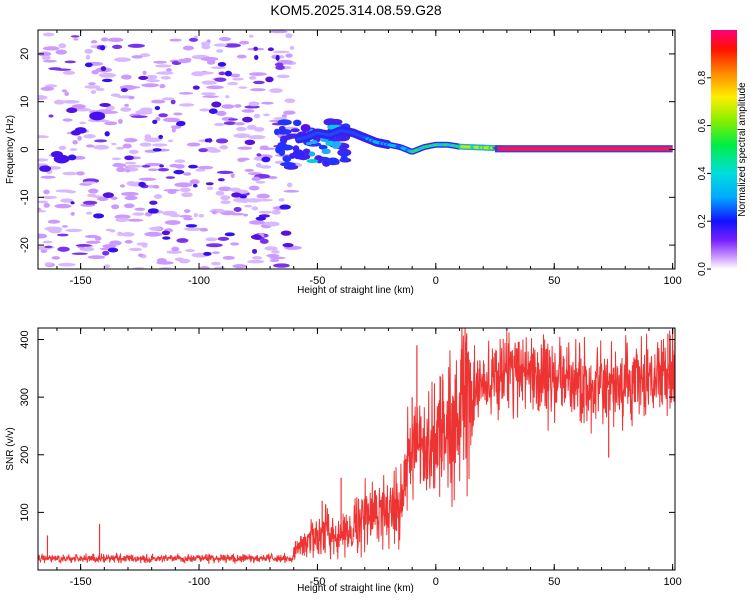 The width and height of the screenshot is (750, 605). I want to click on colorbar-tick-label: 0.4, so click(702, 173).